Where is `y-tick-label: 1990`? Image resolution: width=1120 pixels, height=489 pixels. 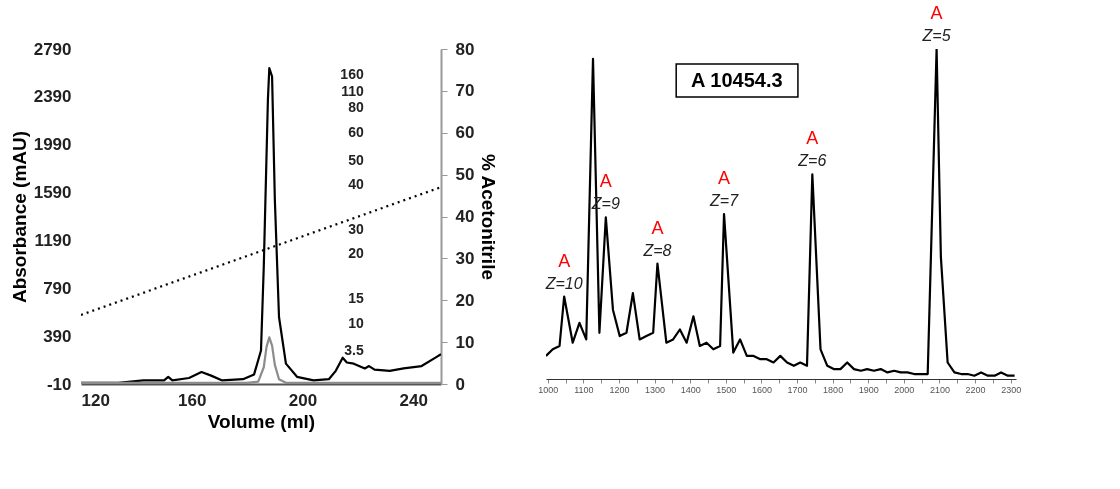 y-tick-label: 1990 is located at coordinates (52, 145).